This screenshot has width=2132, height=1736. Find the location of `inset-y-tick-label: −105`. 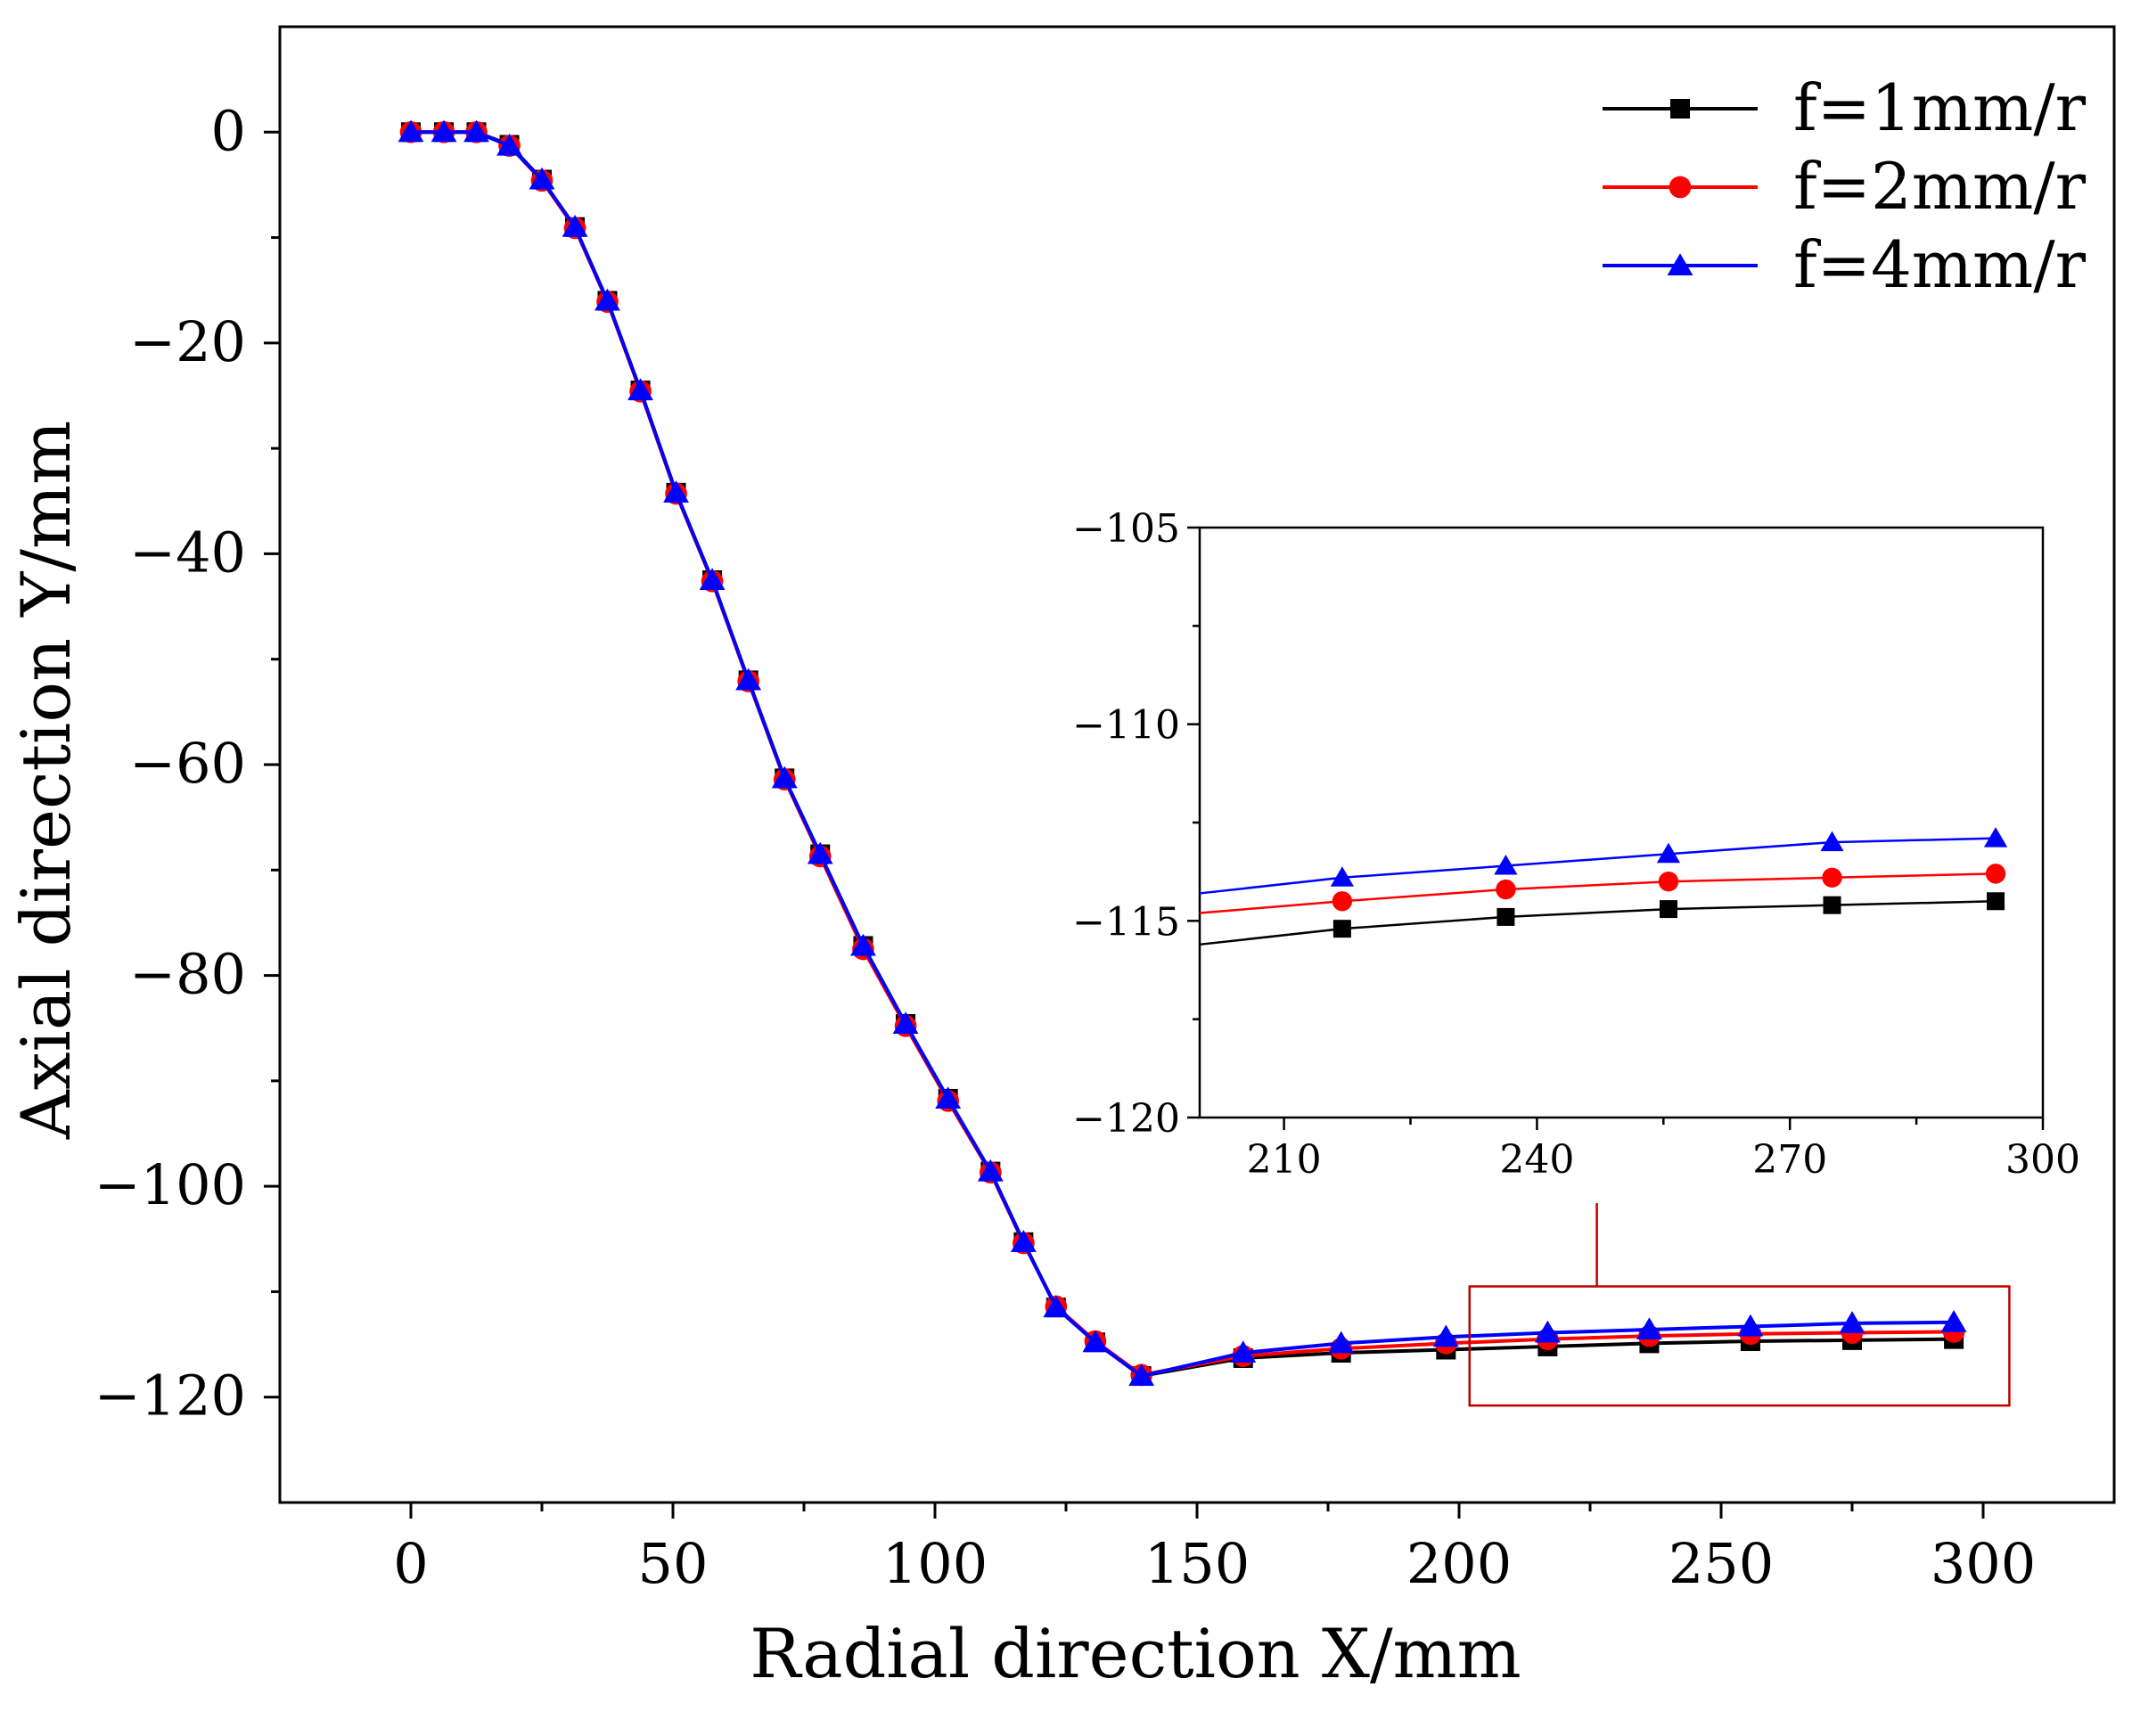

inset-y-tick-label: −105 is located at coordinates (1126, 529).